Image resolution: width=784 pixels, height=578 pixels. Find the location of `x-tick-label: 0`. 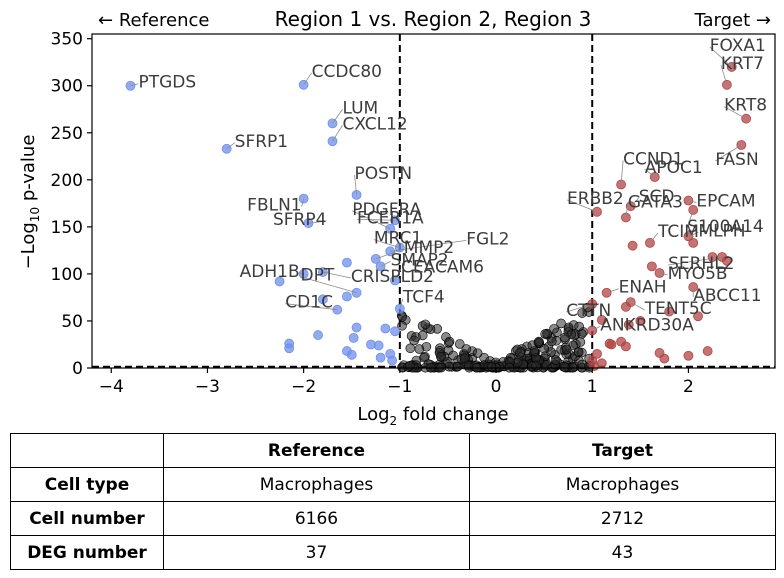

x-tick-label: 0 is located at coordinates (496, 387).